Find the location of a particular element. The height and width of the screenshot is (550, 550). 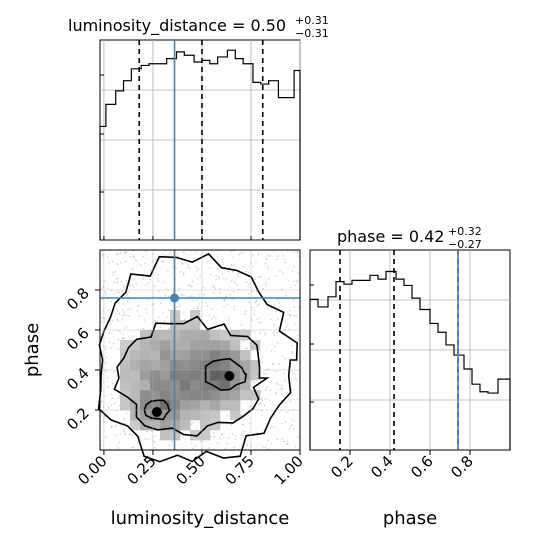

density-ytick-label-3: 0.8 is located at coordinates (78, 299).